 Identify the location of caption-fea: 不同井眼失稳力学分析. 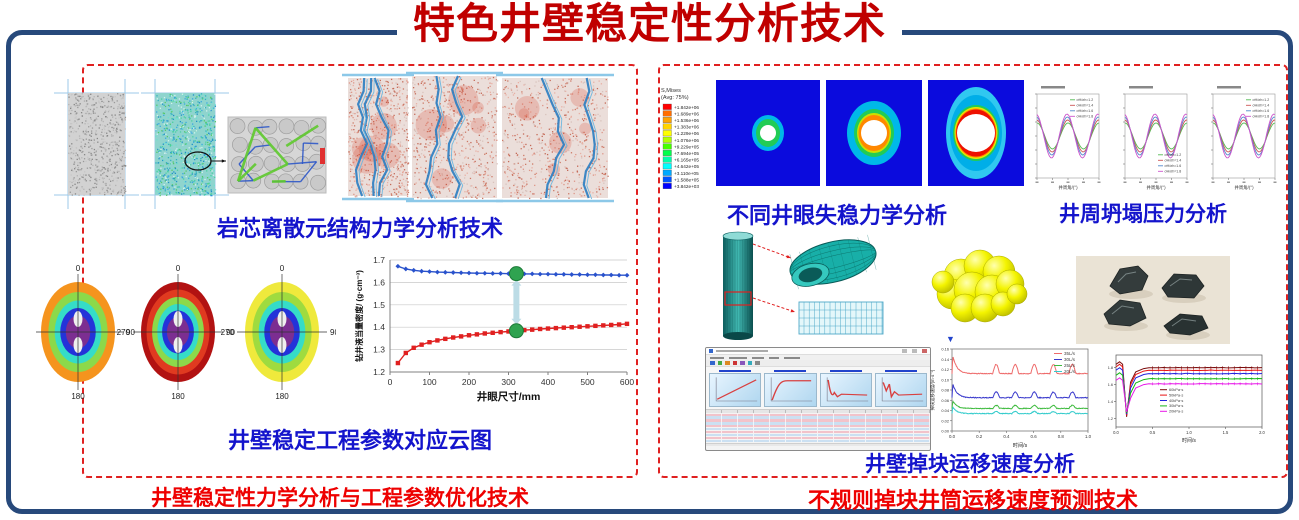
(836, 215).